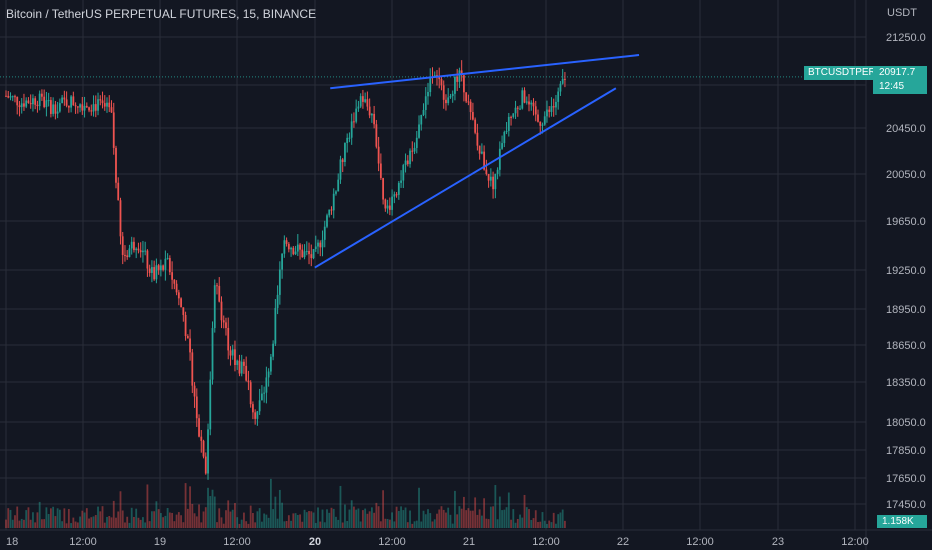 The width and height of the screenshot is (932, 550). Describe the element at coordinates (906, 175) in the screenshot. I see `y-tick-label: 20050.0` at that location.